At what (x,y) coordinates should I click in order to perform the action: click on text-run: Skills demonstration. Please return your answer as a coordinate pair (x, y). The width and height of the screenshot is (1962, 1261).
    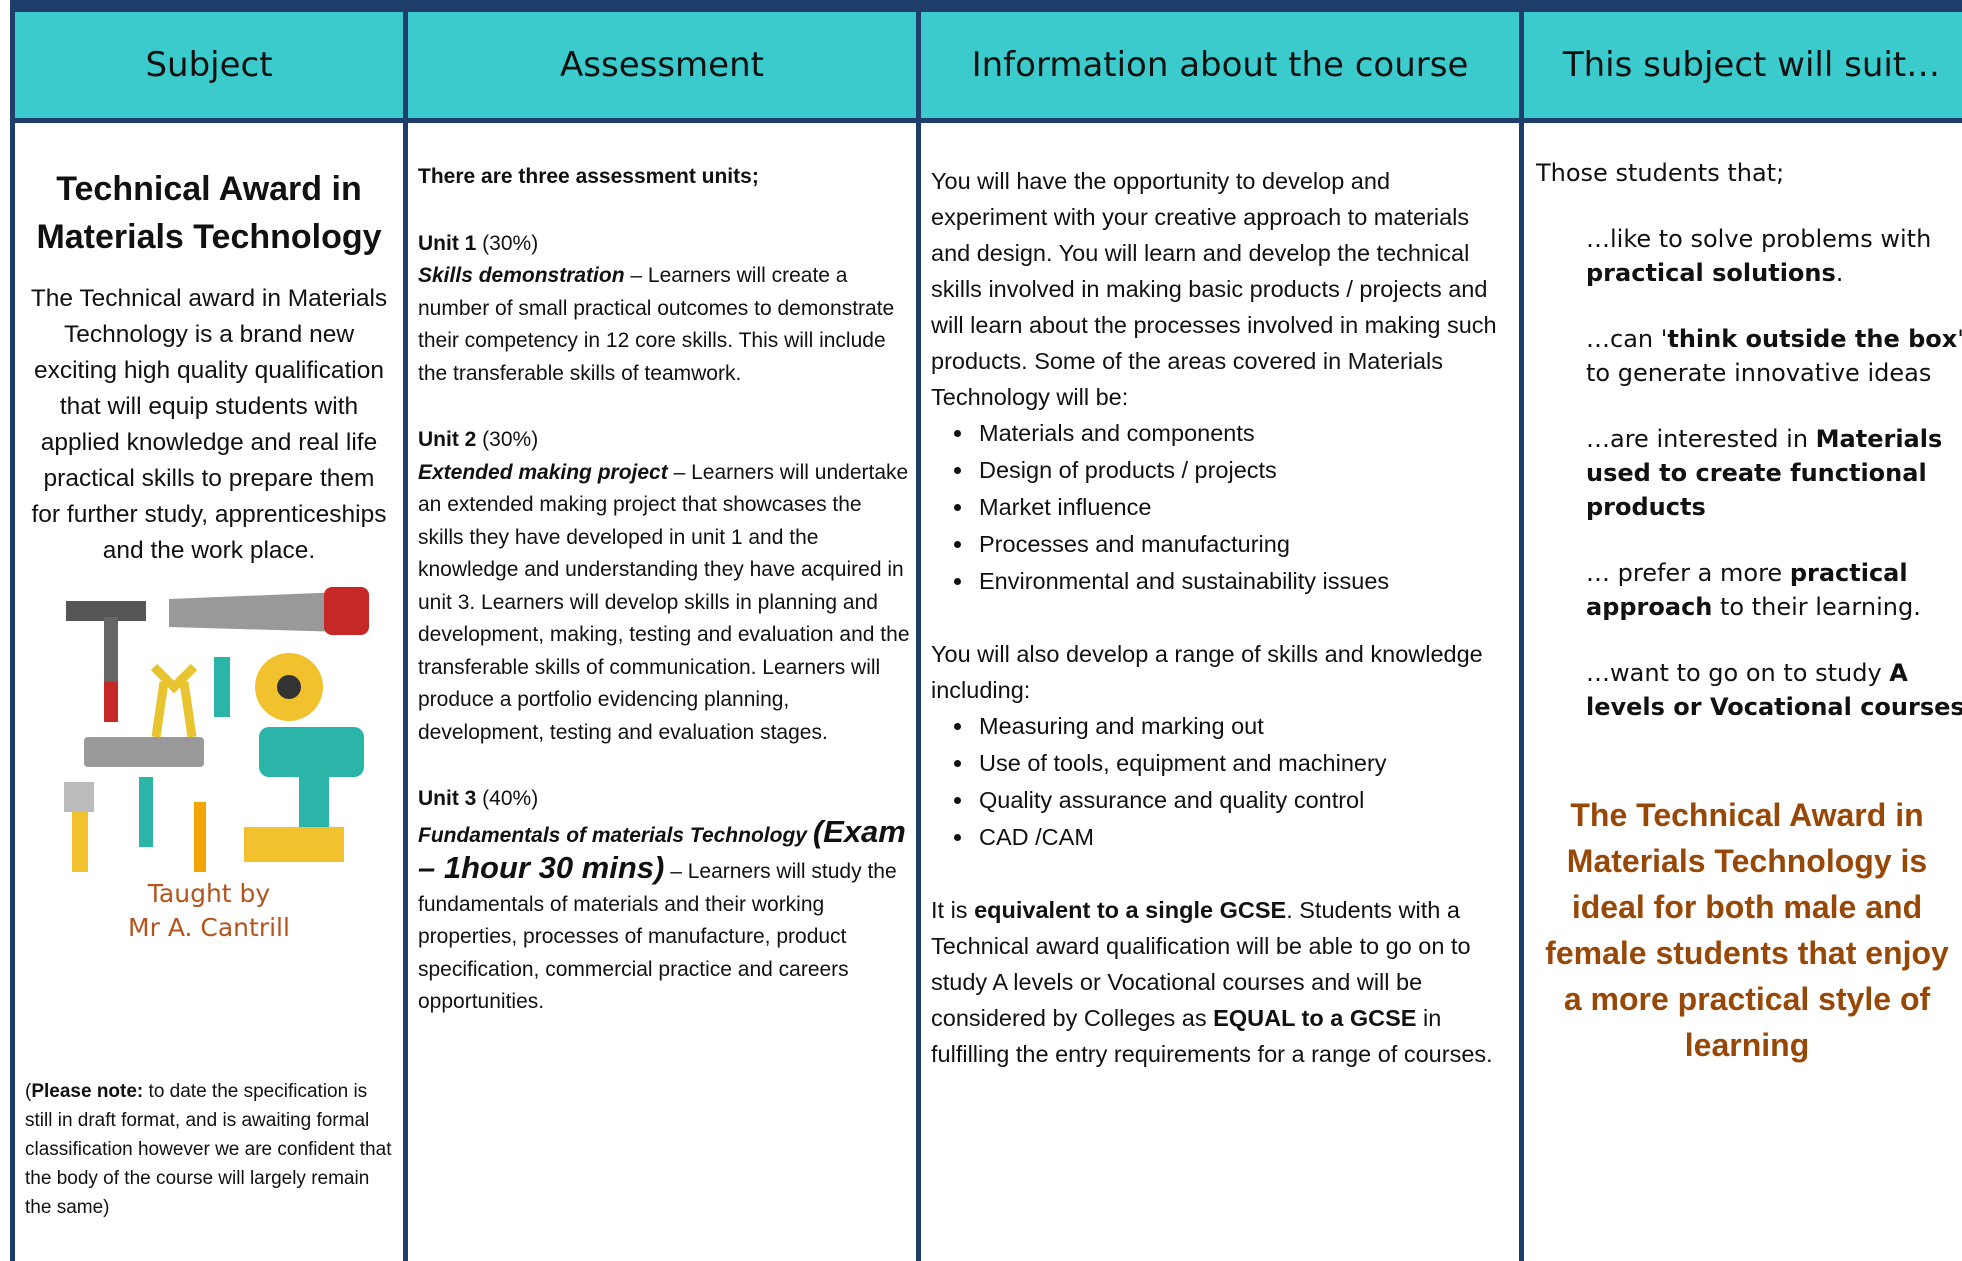
    Looking at the image, I should click on (521, 275).